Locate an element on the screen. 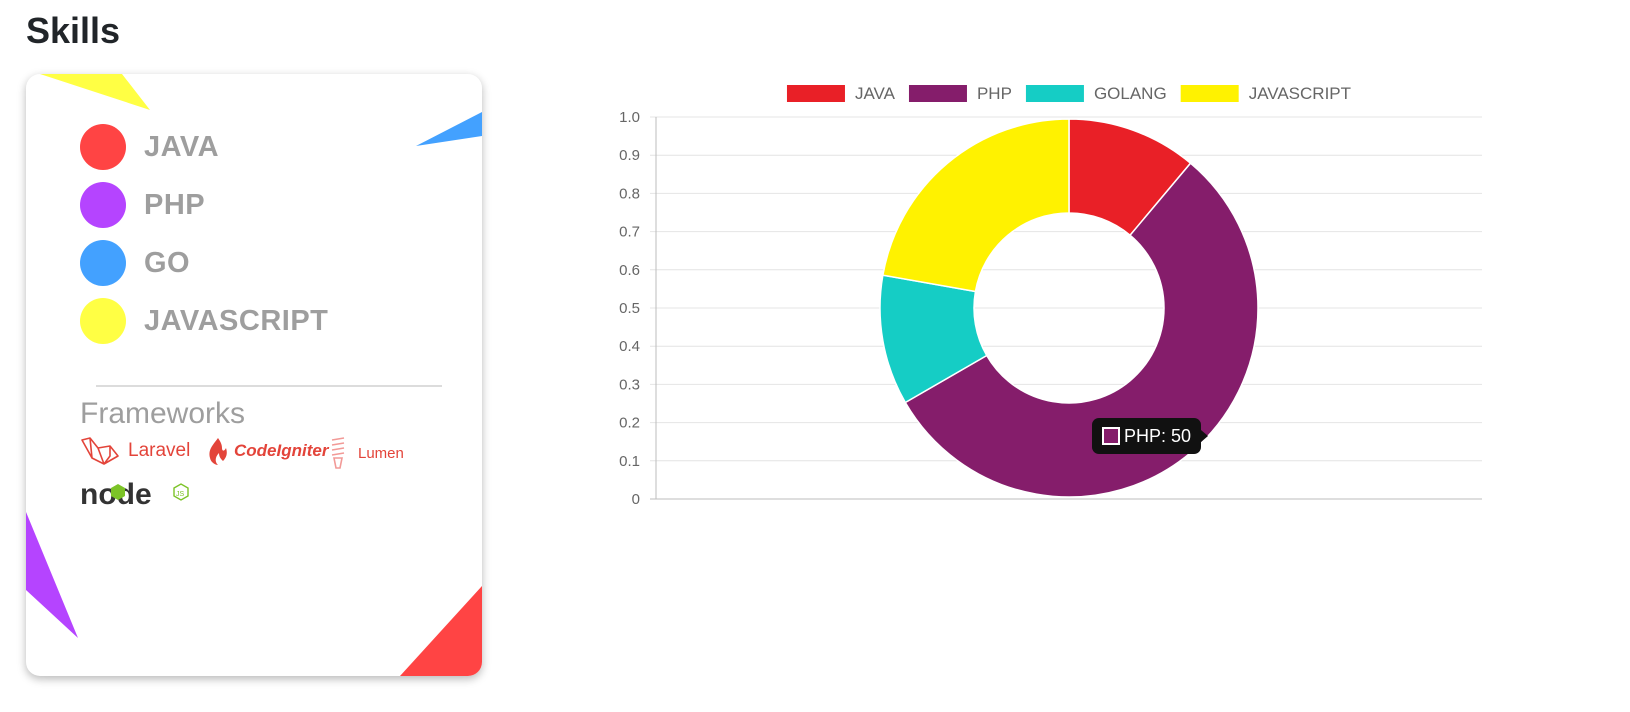 Image resolution: width=1630 pixels, height=712 pixels. laravel-icon is located at coordinates (100, 451).